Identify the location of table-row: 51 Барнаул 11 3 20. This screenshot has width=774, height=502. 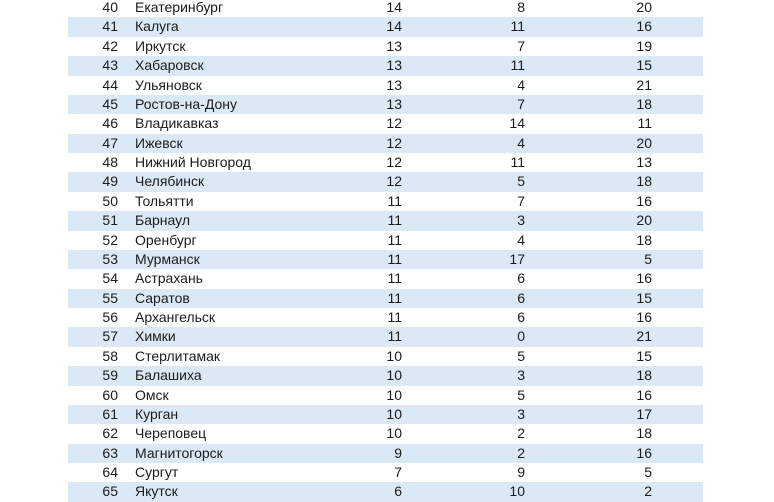
(385, 221).